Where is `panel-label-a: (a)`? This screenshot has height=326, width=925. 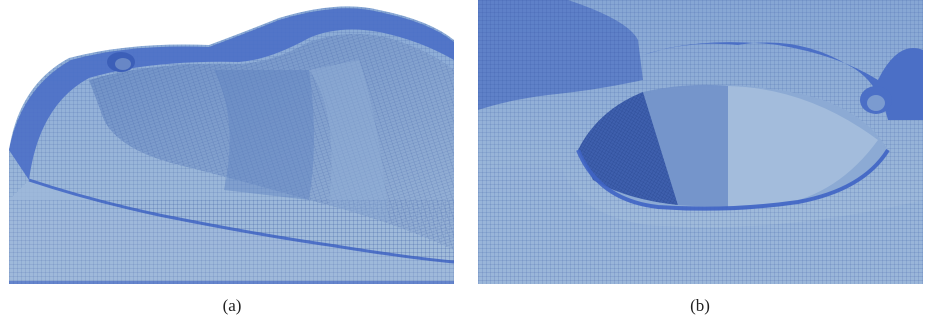
panel-label-a: (a) is located at coordinates (232, 305).